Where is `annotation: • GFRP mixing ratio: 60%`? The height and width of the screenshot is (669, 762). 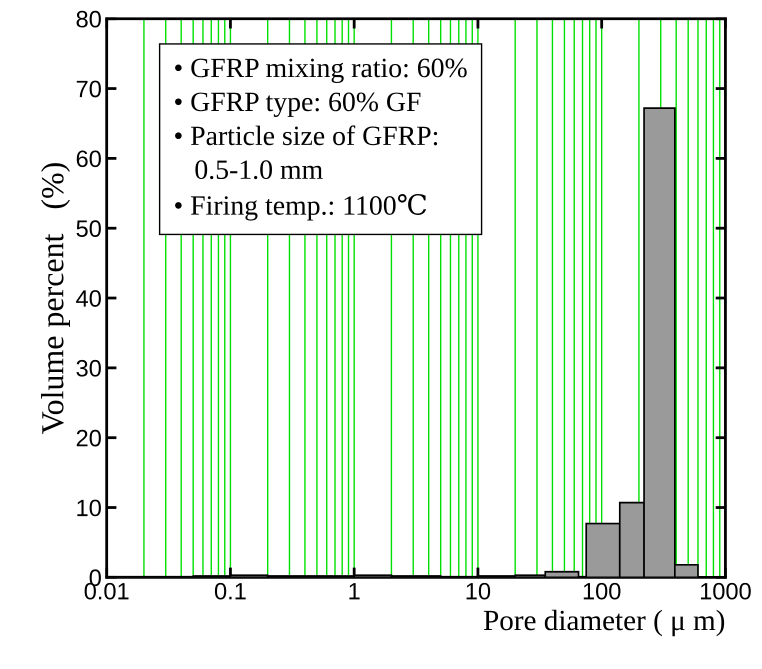 annotation: • GFRP mixing ratio: 60% is located at coordinates (321, 71).